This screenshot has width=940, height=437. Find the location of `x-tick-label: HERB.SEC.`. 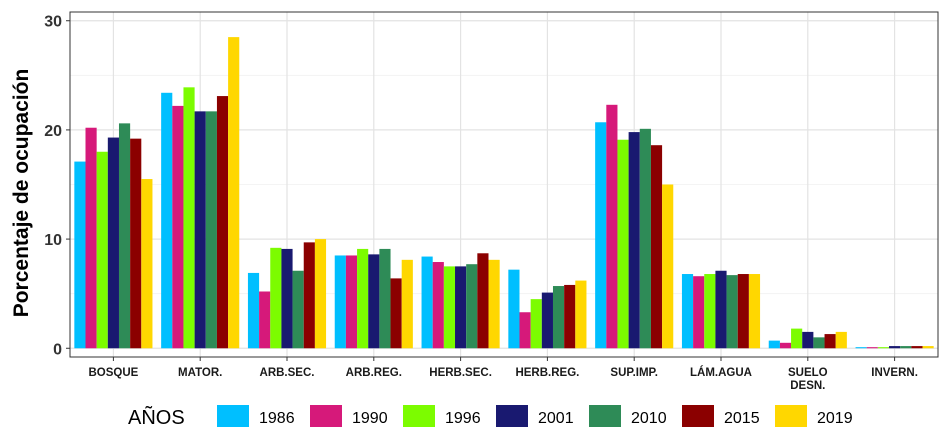

x-tick-label: HERB.SEC. is located at coordinates (460, 373).